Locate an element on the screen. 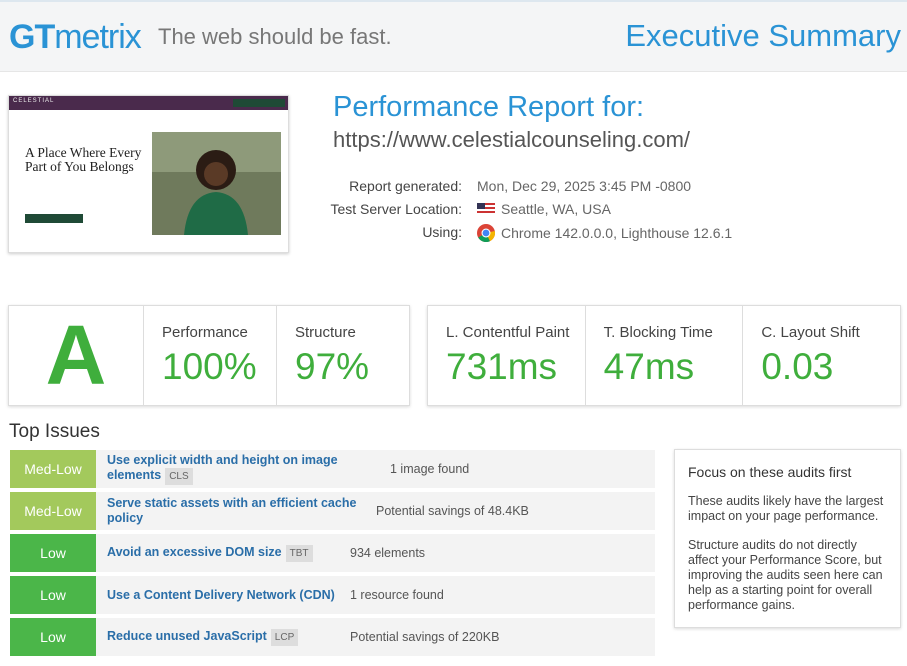 This screenshot has width=907, height=666. metric: Performance 100% is located at coordinates (210, 355).